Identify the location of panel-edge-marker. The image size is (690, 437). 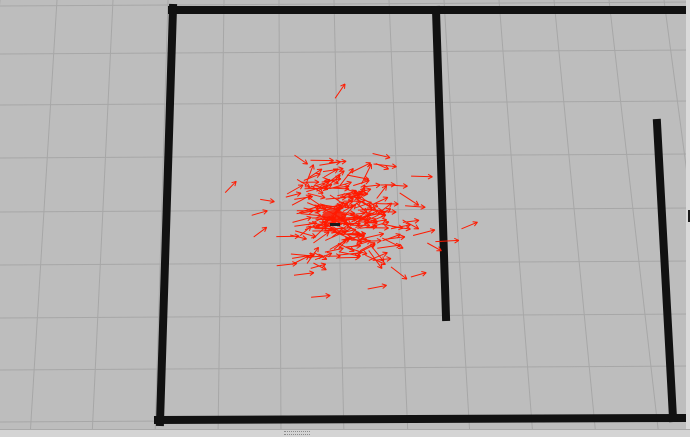
(689, 216).